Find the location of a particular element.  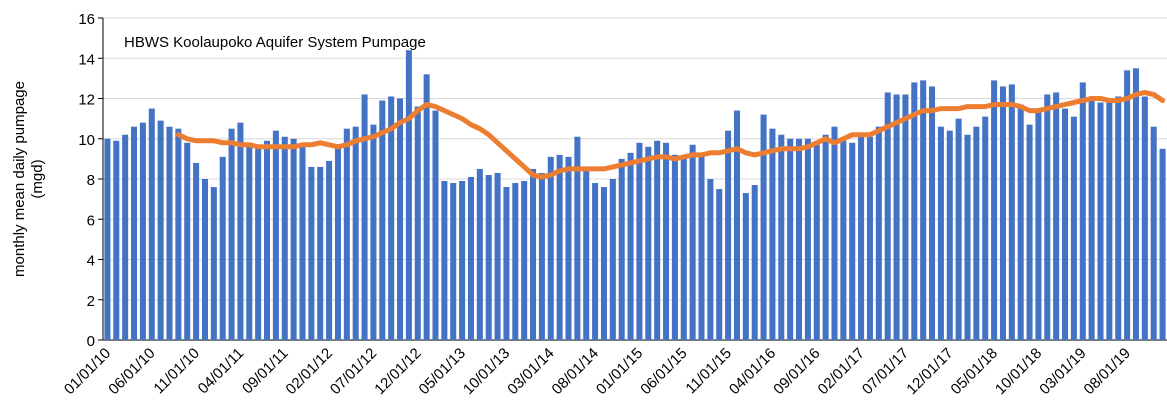

x-tick-label: 06/01/15 is located at coordinates (663, 371).